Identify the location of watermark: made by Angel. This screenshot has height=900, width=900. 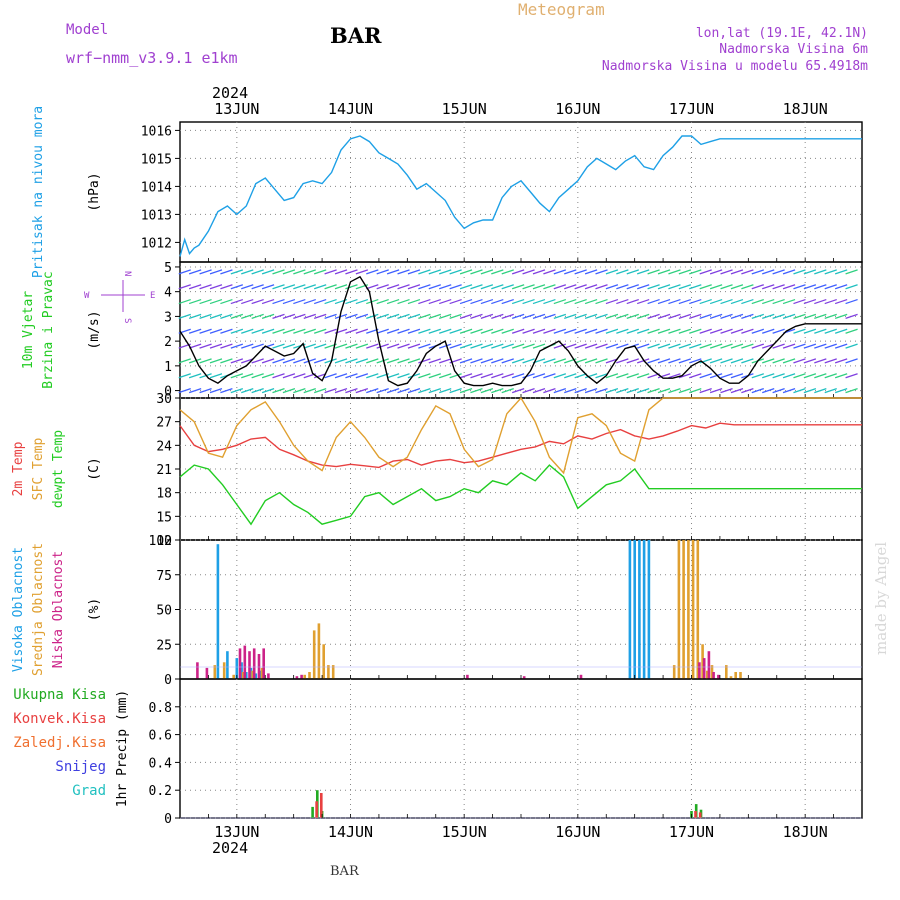
(881, 598).